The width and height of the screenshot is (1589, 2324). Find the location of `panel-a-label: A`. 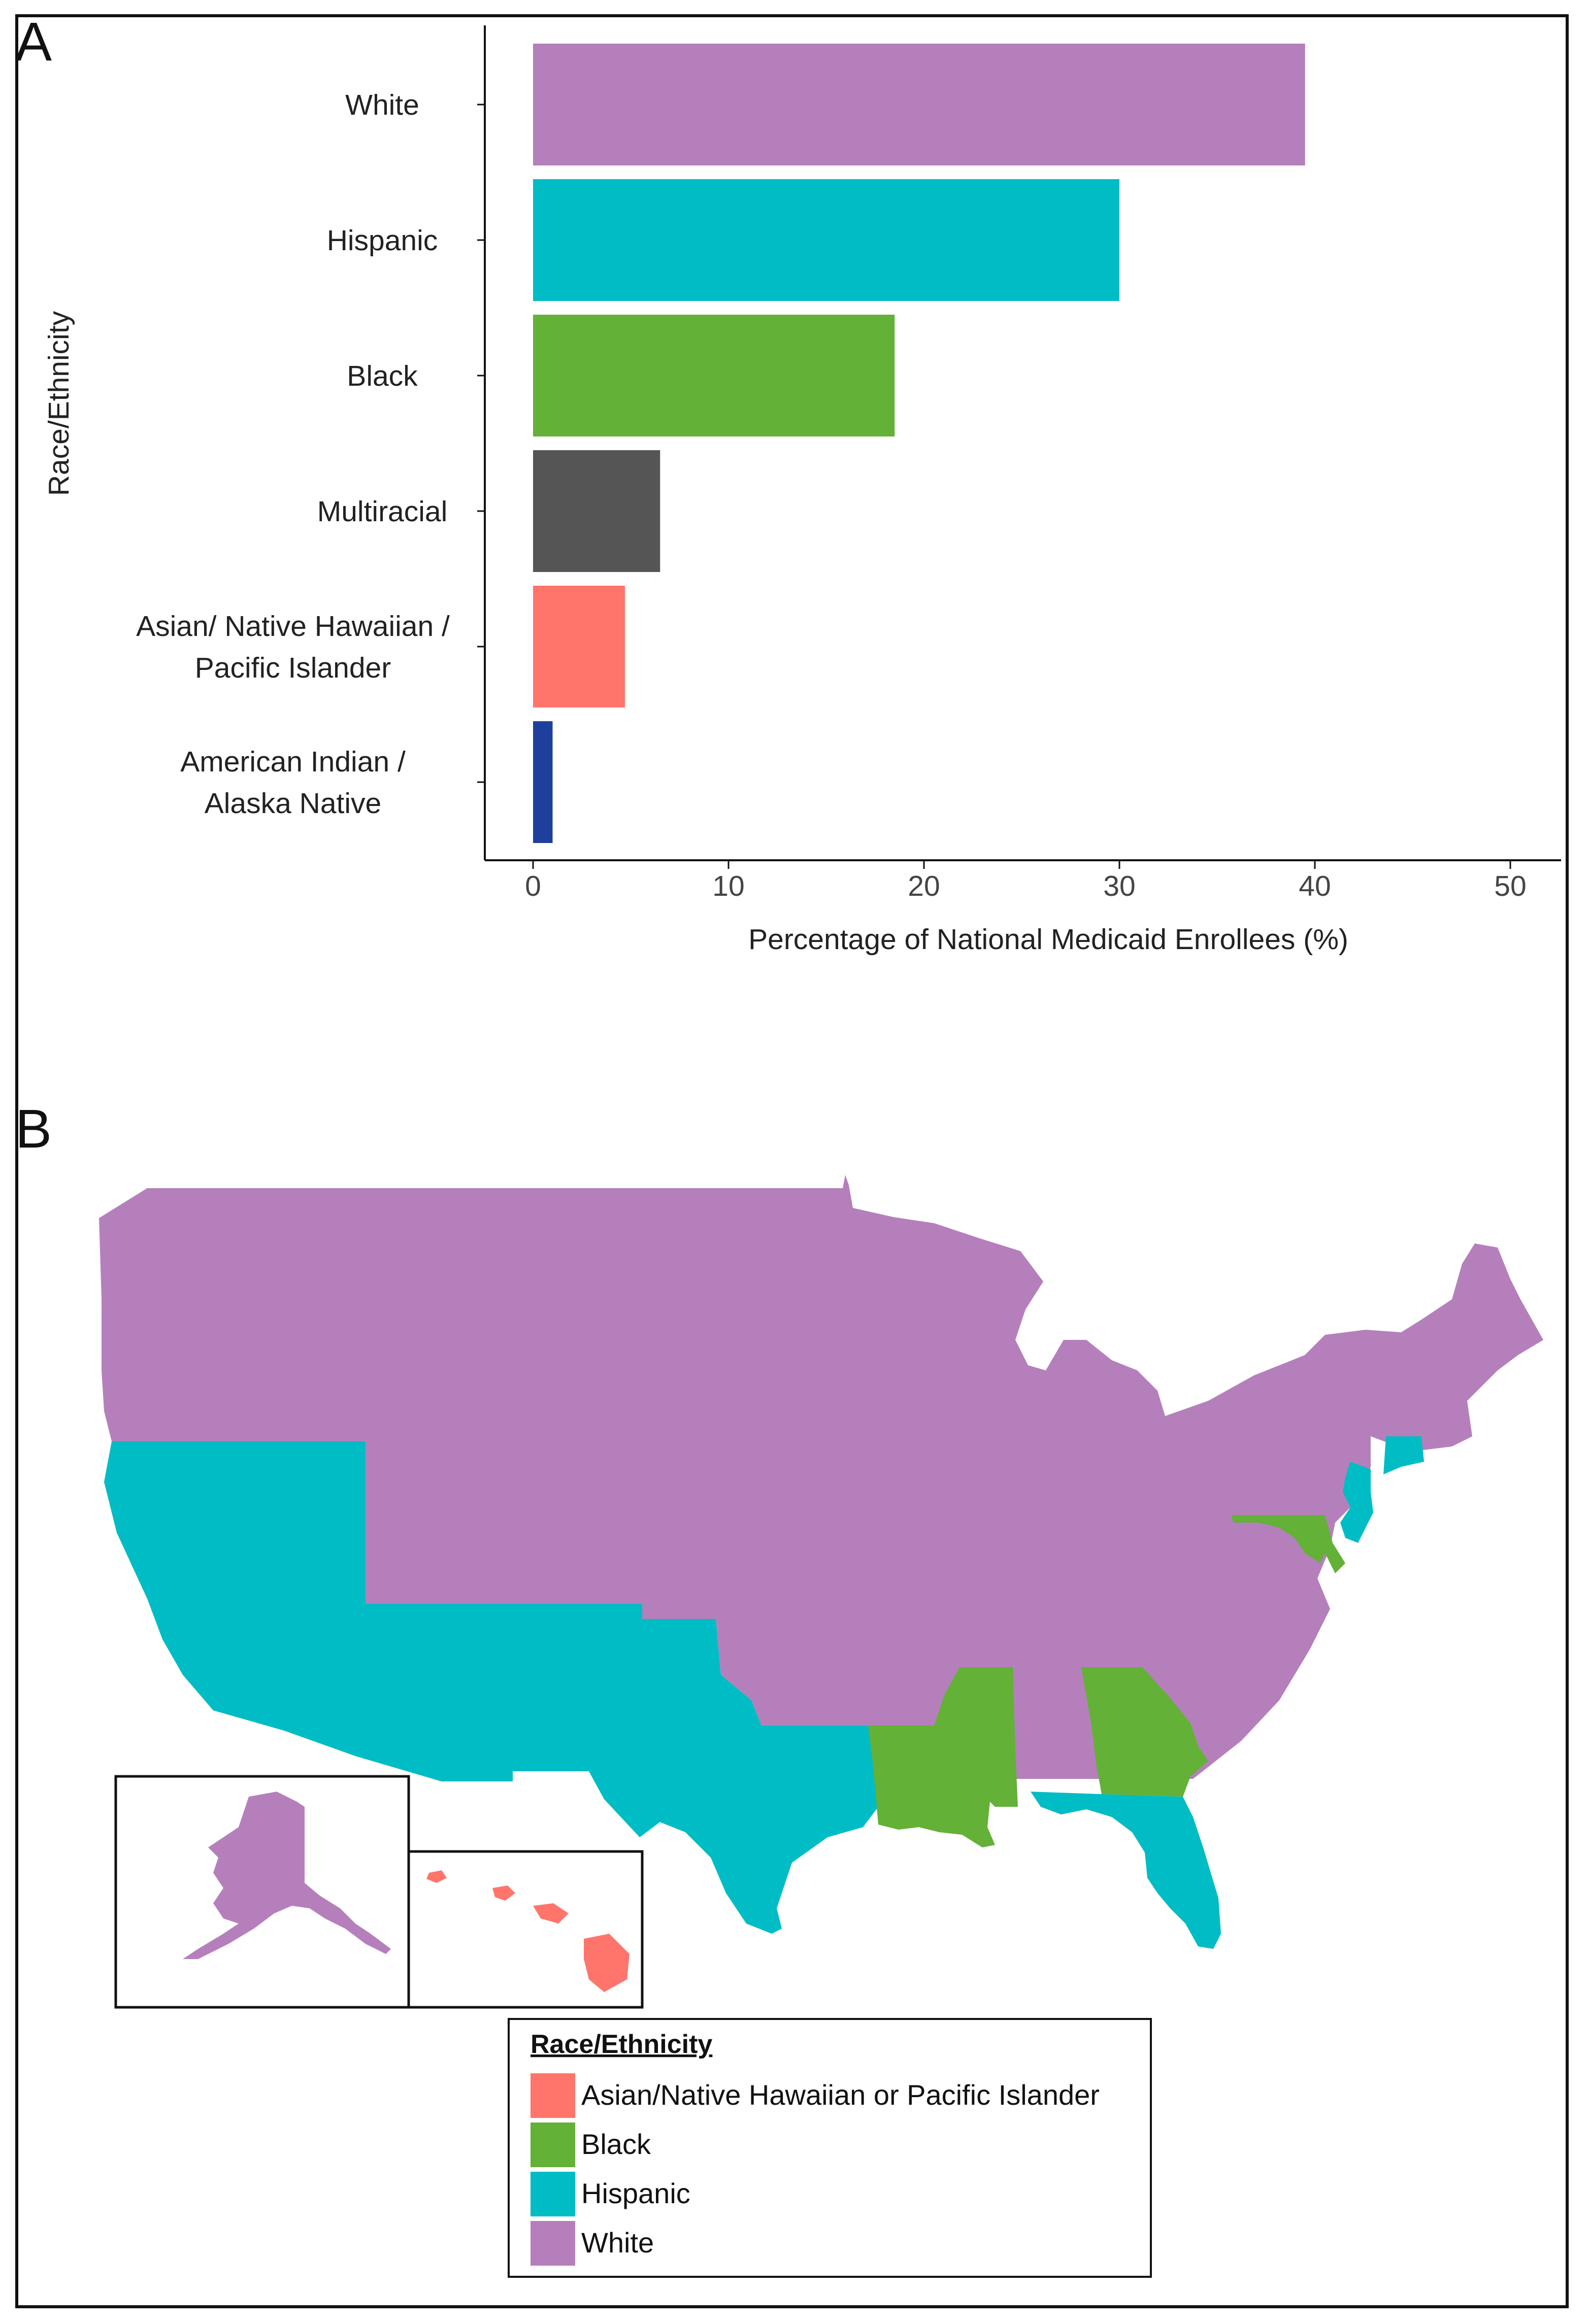

panel-a-label: A is located at coordinates (33, 41).